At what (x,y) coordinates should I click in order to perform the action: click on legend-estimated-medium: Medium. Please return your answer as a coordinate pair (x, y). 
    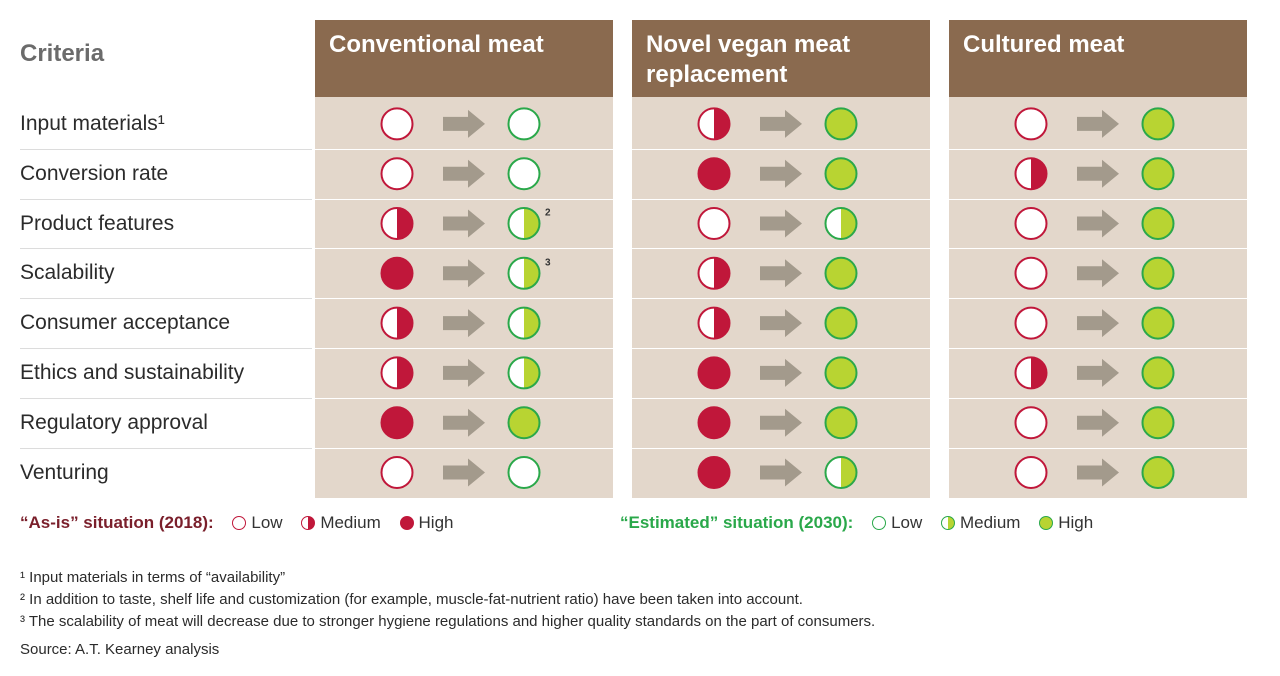
    Looking at the image, I should click on (980, 522).